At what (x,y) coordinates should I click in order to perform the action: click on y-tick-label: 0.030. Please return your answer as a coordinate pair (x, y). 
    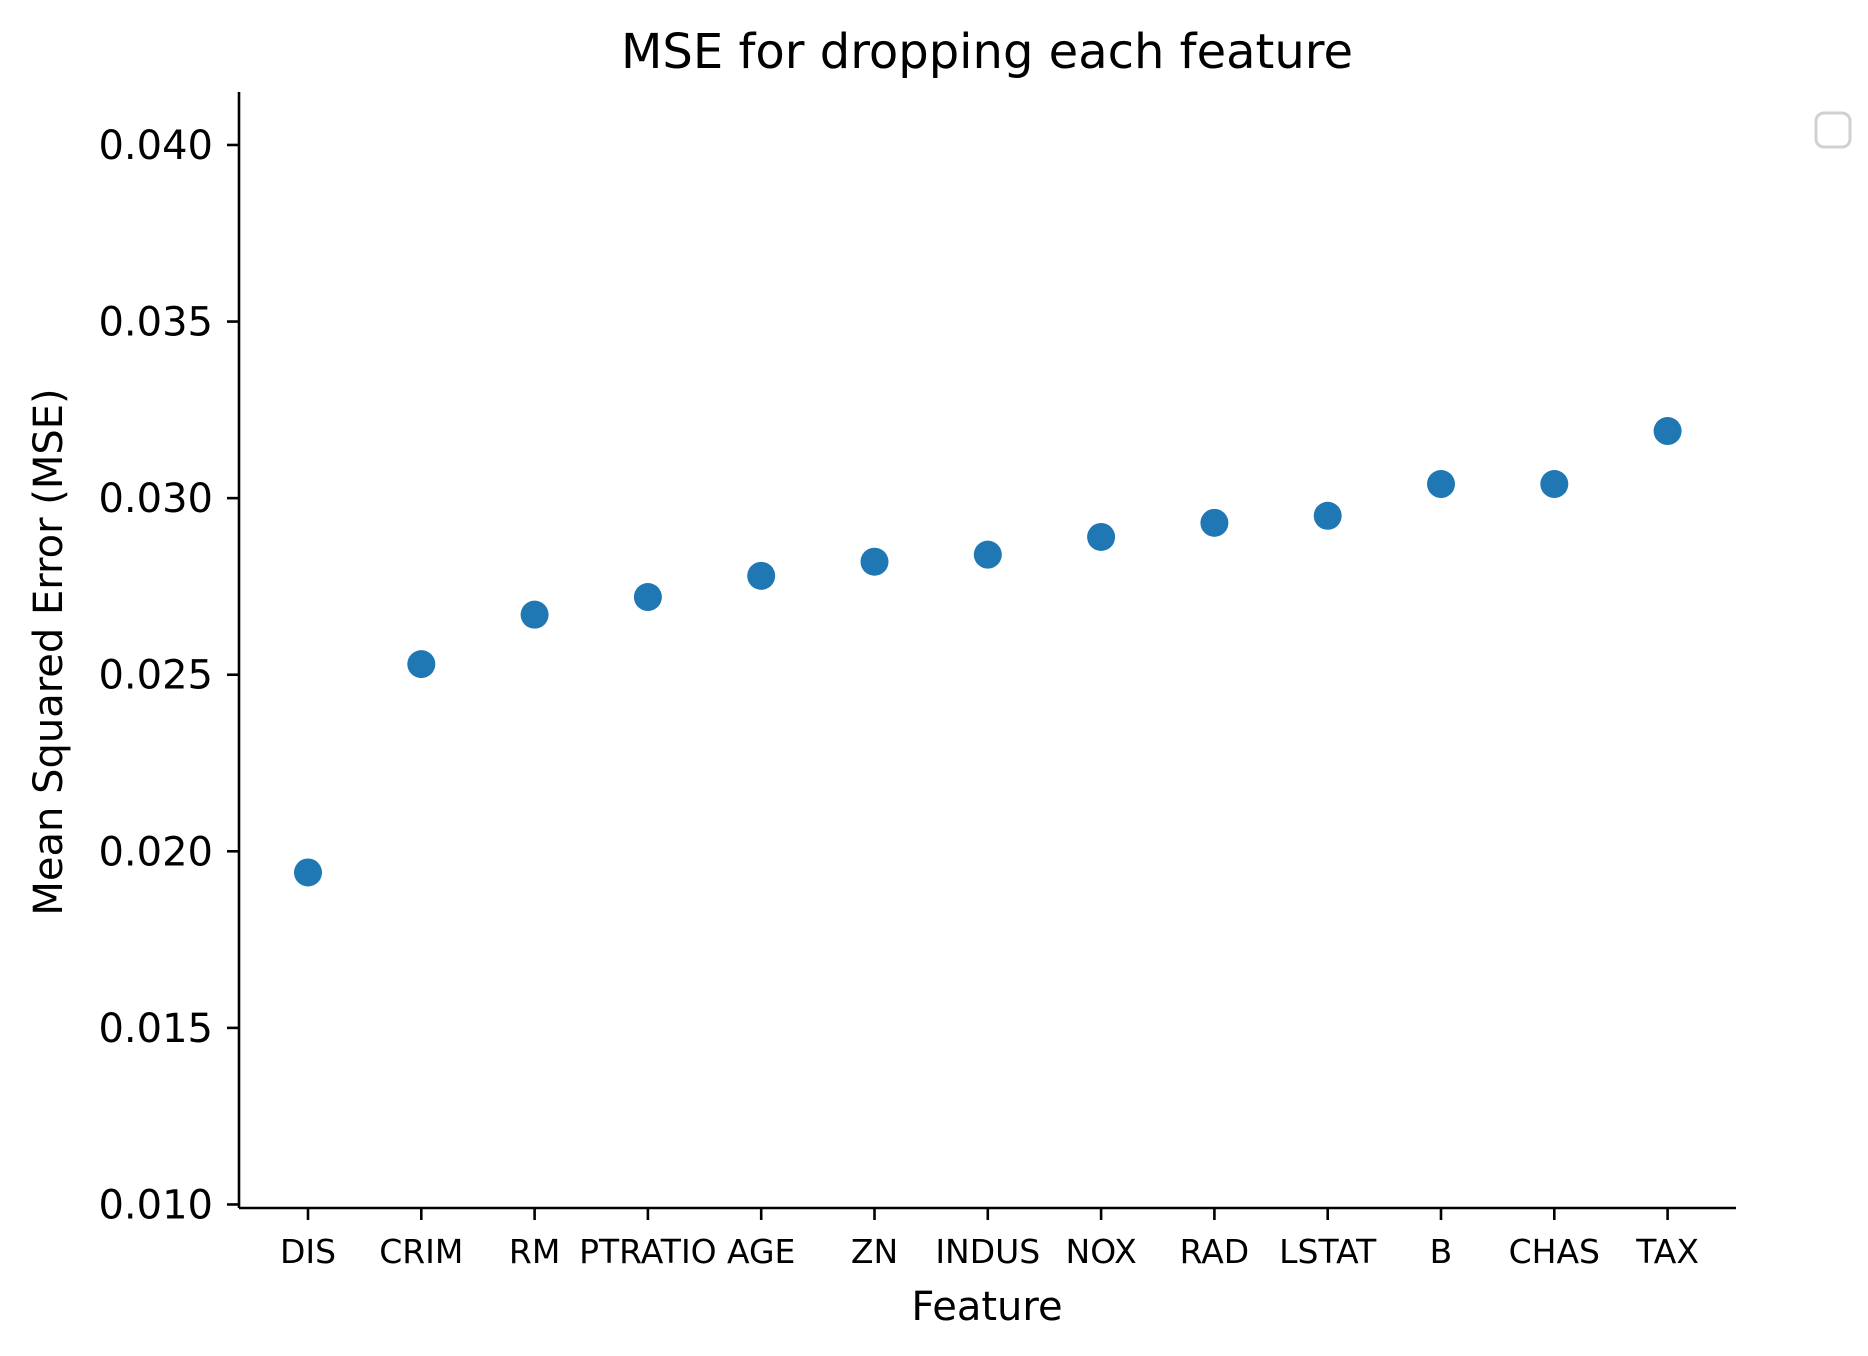
    Looking at the image, I should click on (155, 499).